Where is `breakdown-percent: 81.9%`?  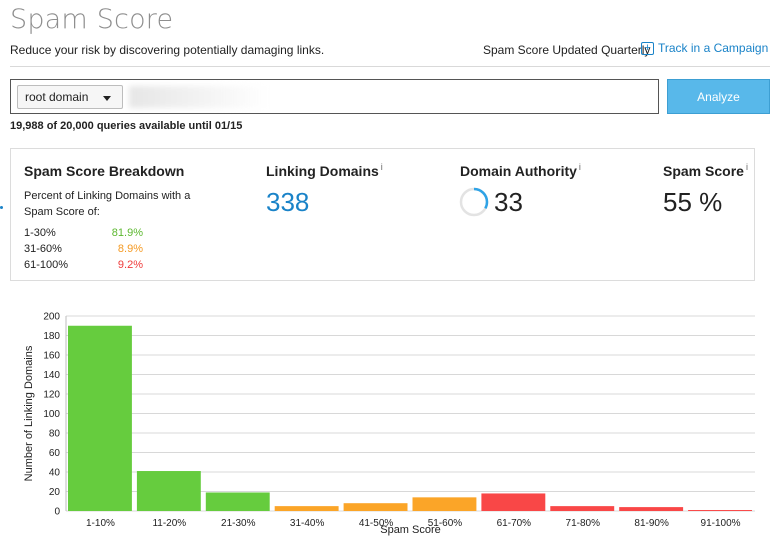 breakdown-percent: 81.9% is located at coordinates (127, 233).